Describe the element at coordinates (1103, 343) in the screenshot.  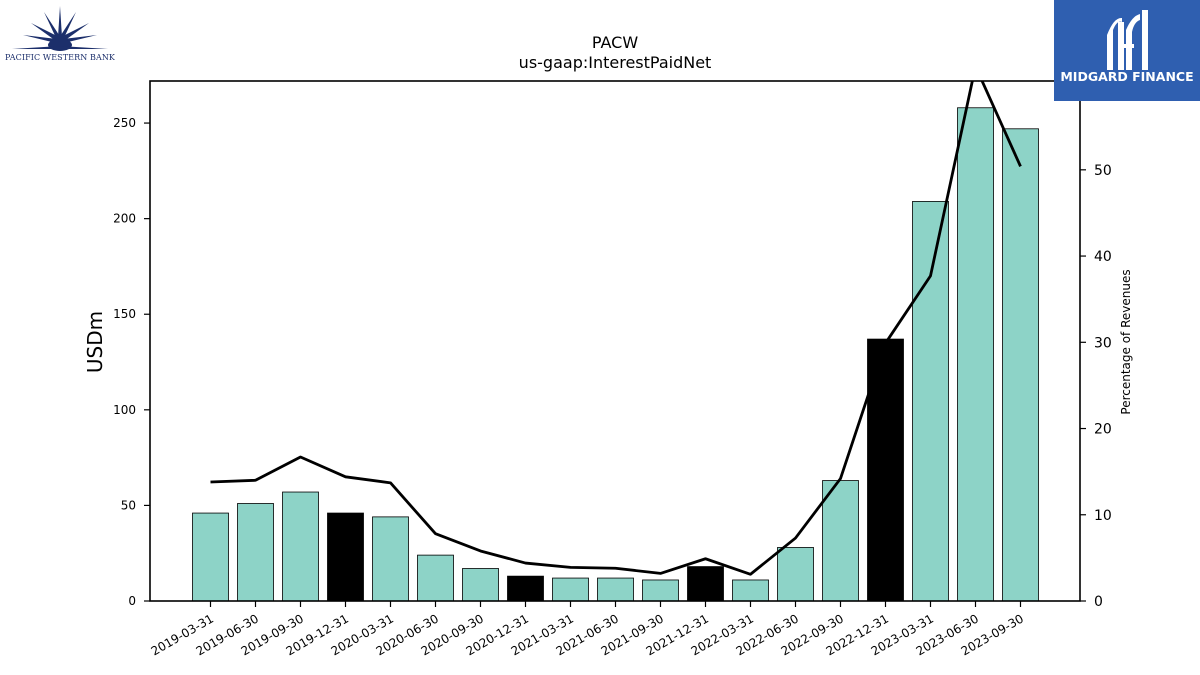
I see `y2-tick-label-30: 30` at that location.